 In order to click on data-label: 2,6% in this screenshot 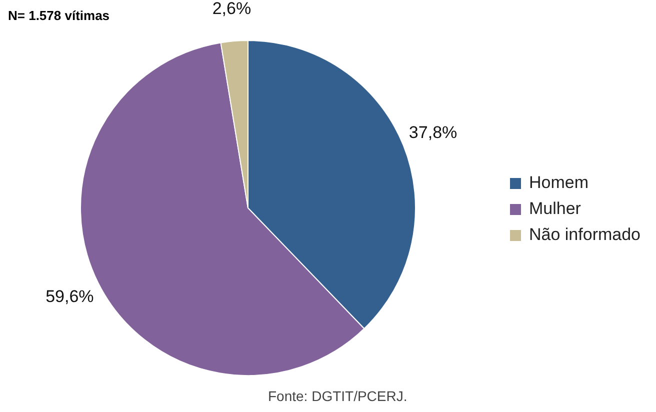, I will do `click(232, 9)`.